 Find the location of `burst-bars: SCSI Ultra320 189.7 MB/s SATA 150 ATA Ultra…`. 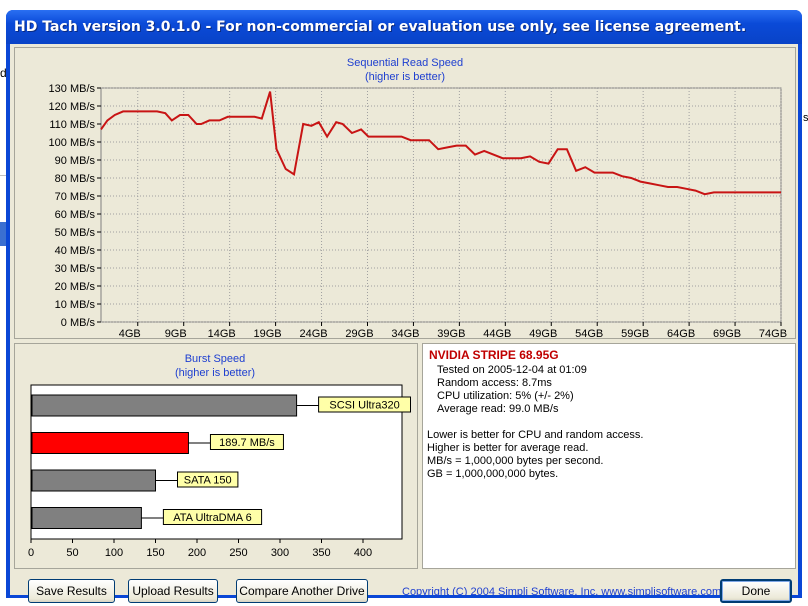

burst-bars: SCSI Ultra320 189.7 MB/s SATA 150 ATA Ultra… is located at coordinates (221, 461).